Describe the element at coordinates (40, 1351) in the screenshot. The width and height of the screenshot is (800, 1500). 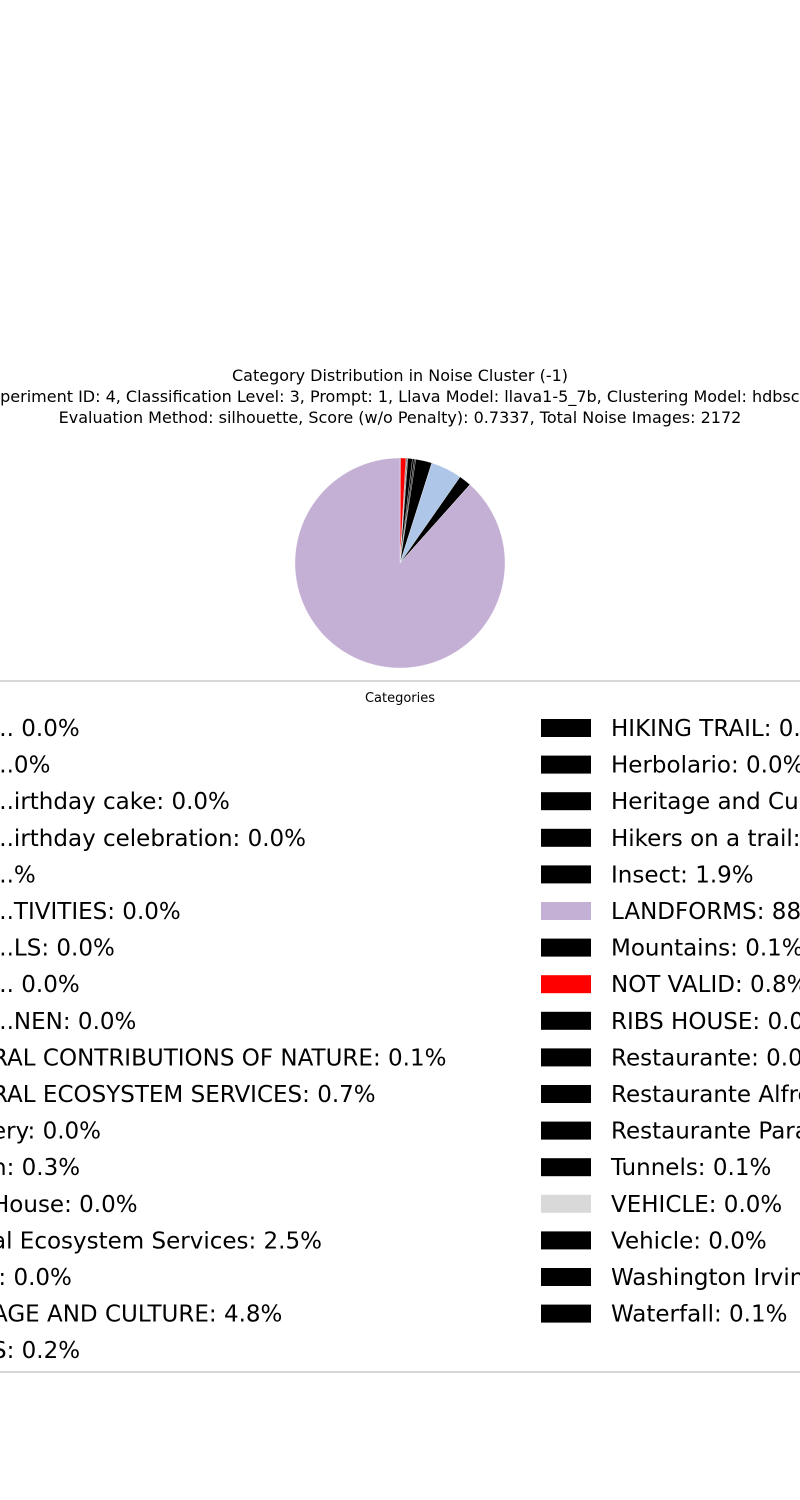
I see `legend-label: S: 0.2%` at that location.